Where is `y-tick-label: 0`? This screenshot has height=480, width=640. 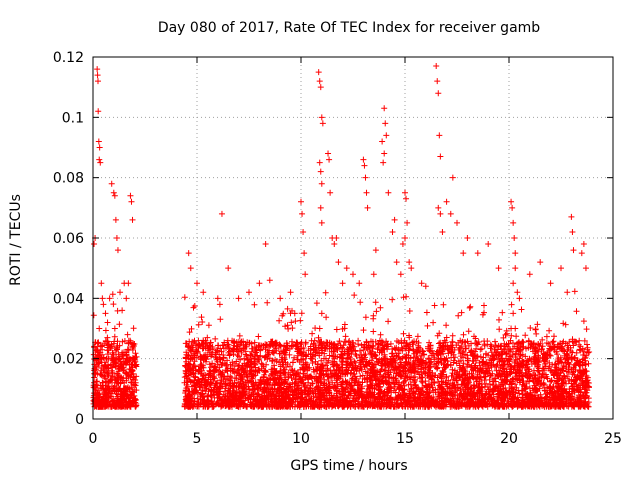
y-tick-label: 0 is located at coordinates (79, 420).